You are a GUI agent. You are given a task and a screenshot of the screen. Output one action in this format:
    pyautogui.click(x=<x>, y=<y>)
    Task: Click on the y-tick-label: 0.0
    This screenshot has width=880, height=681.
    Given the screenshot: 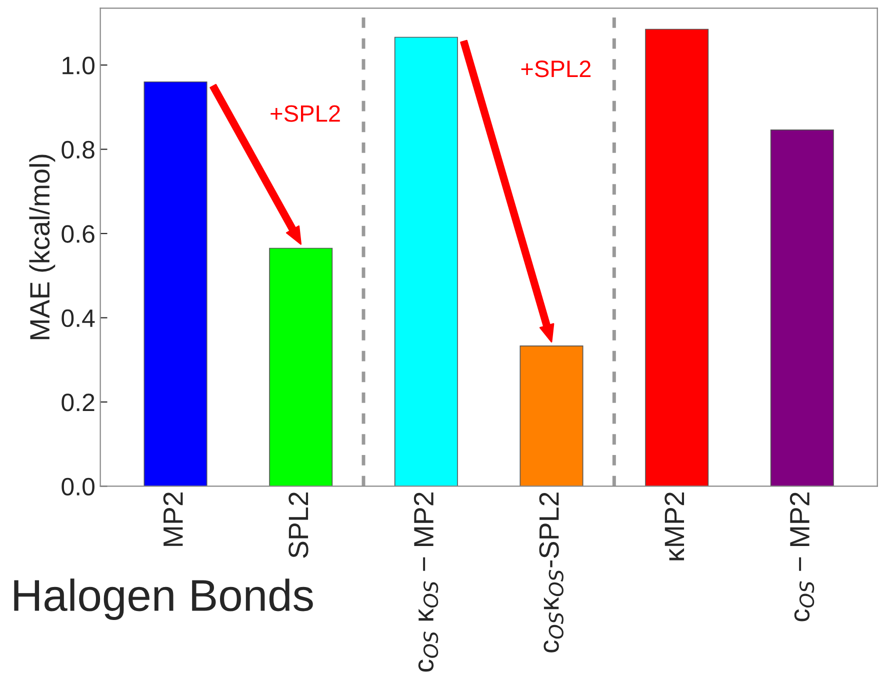 What is the action you would take?
    pyautogui.click(x=78, y=487)
    